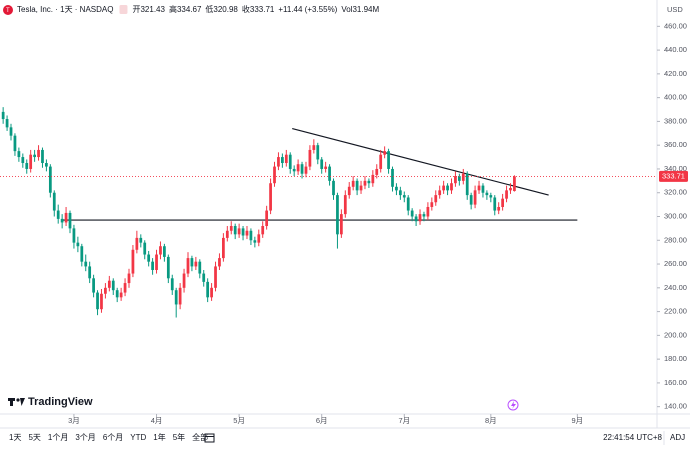  Describe the element at coordinates (675, 144) in the screenshot. I see `y-tick-label: 360.00` at that location.